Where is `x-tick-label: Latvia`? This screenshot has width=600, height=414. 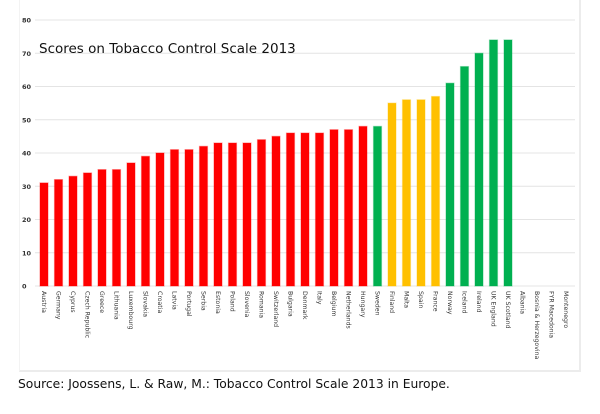
x-tick-label: Latvia is located at coordinates (174, 300).